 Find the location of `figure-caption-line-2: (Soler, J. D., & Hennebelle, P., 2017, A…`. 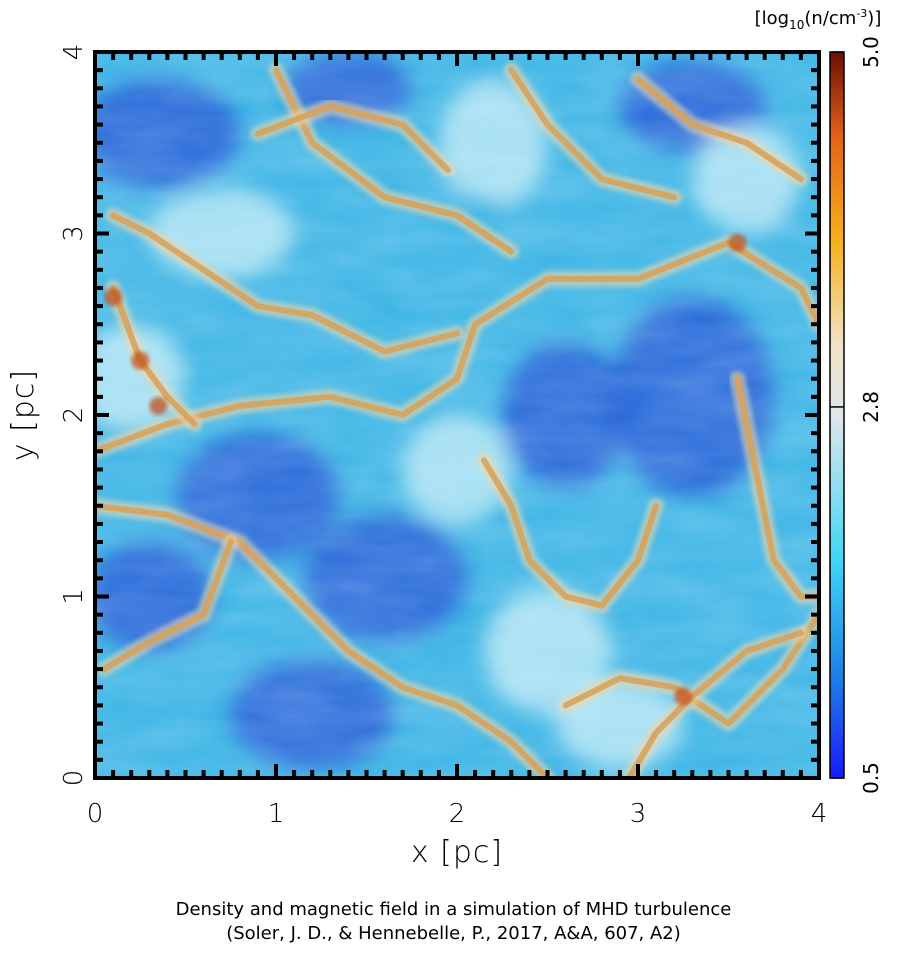

figure-caption-line-2: (Soler, J. D., & Hennebelle, P., 2017, A… is located at coordinates (453, 933).